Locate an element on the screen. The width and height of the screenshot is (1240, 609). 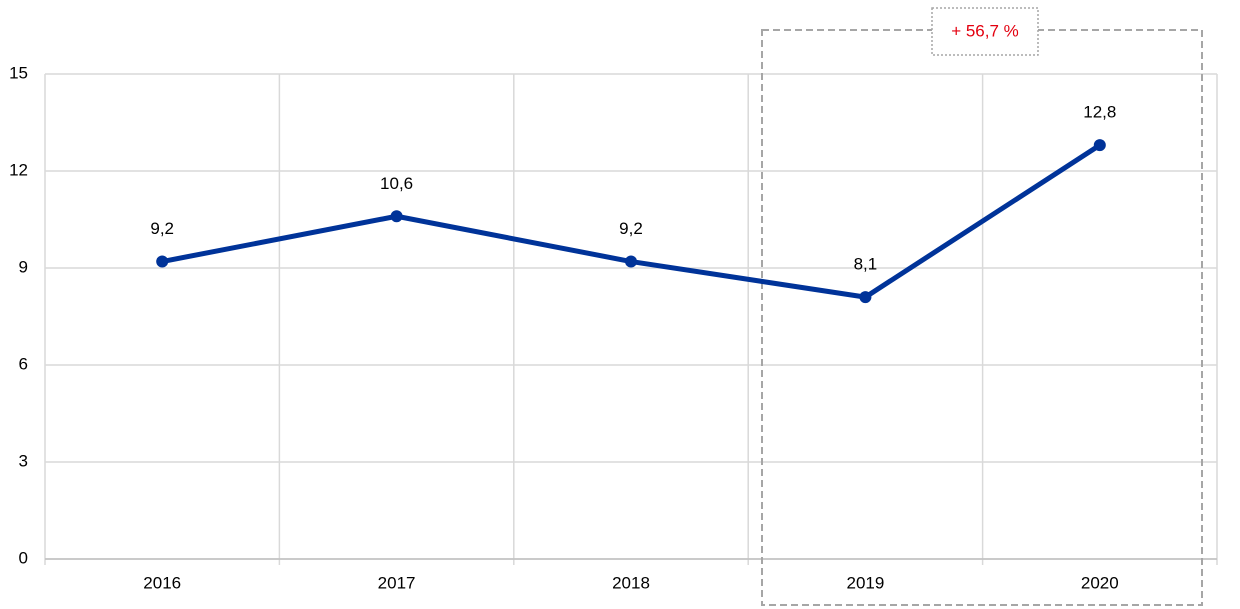
data-label: 10,6 is located at coordinates (396, 183).